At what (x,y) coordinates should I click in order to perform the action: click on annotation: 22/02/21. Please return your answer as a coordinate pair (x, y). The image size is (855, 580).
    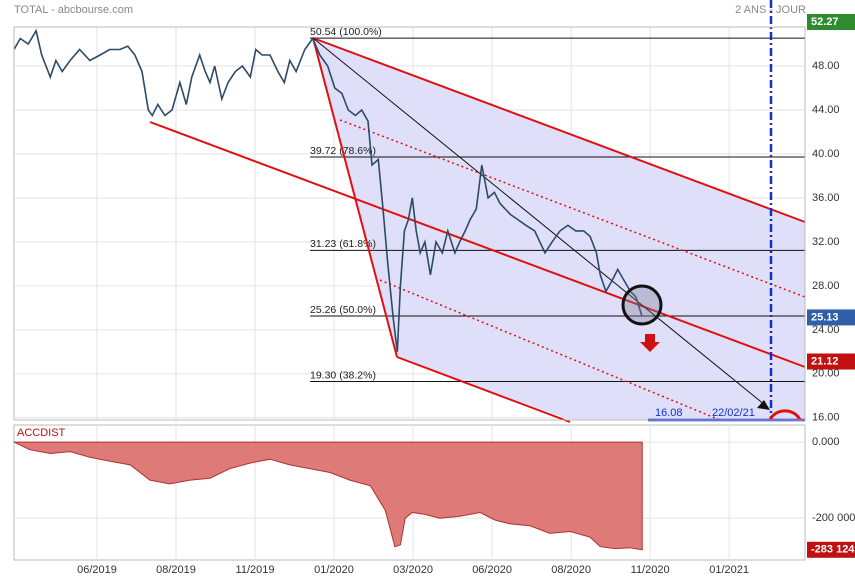
    Looking at the image, I should click on (733, 413).